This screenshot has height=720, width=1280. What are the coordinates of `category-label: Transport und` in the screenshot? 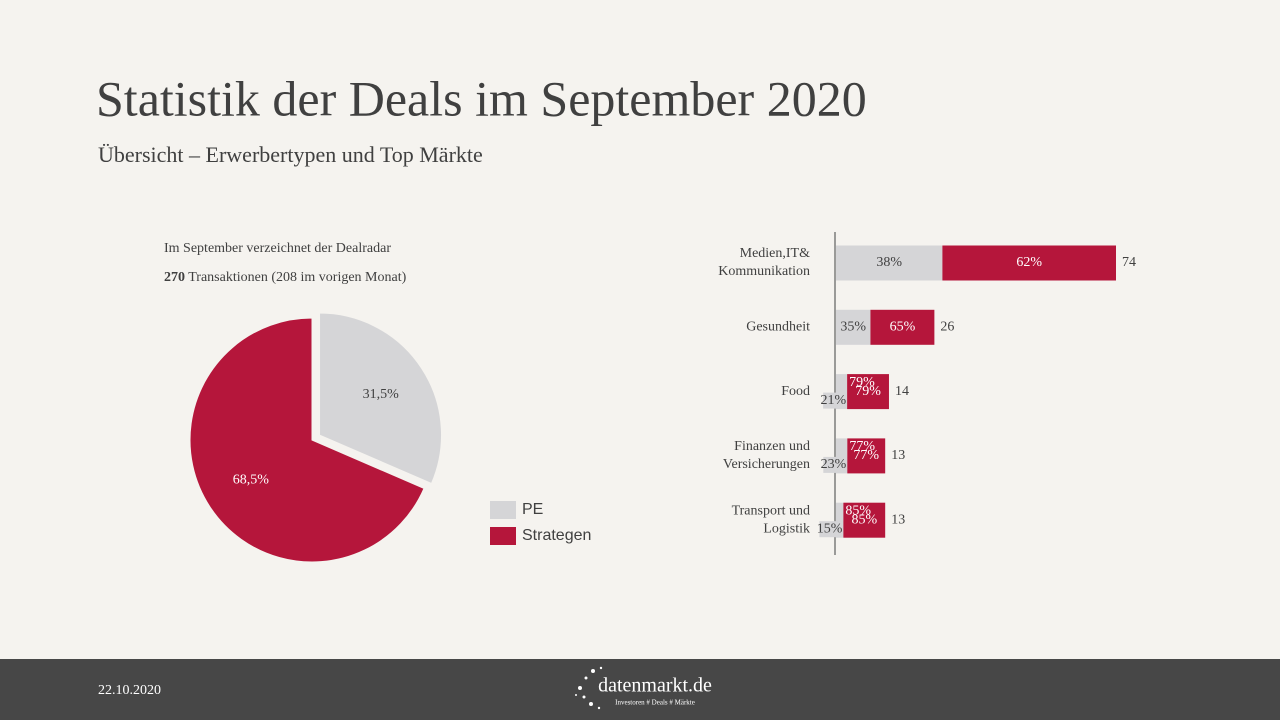 It's located at (771, 510).